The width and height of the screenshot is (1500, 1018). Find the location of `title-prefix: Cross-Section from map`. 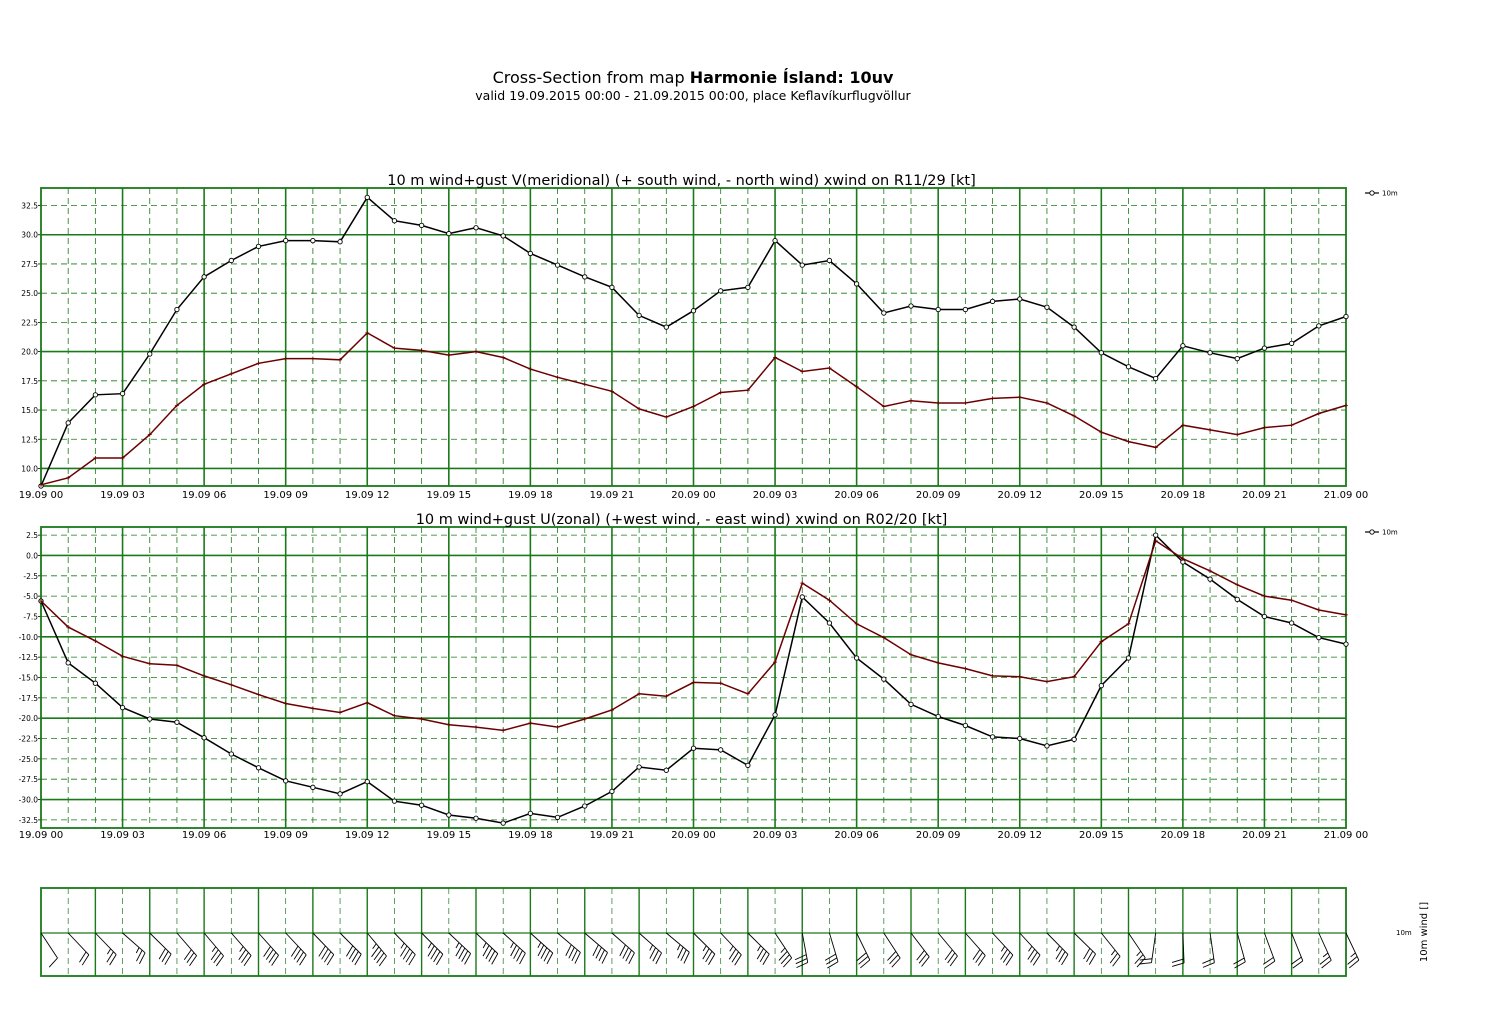

title-prefix: Cross-Section from map is located at coordinates (588, 77).